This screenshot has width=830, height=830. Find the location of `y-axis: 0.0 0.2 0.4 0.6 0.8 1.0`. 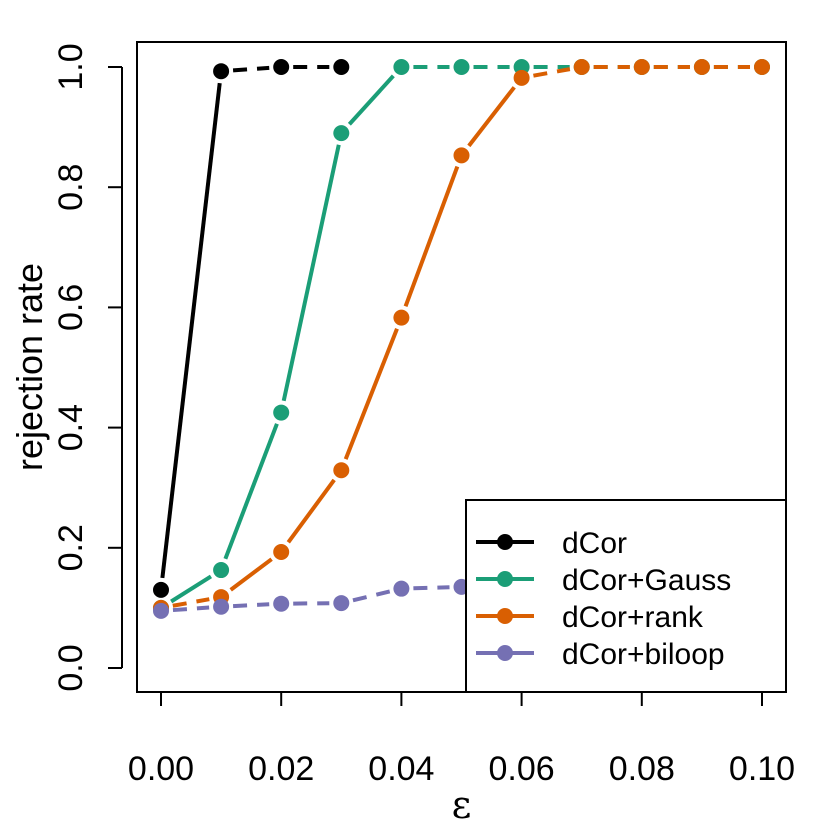

y-axis: 0.0 0.2 0.4 0.6 0.8 1.0 is located at coordinates (87, 367).